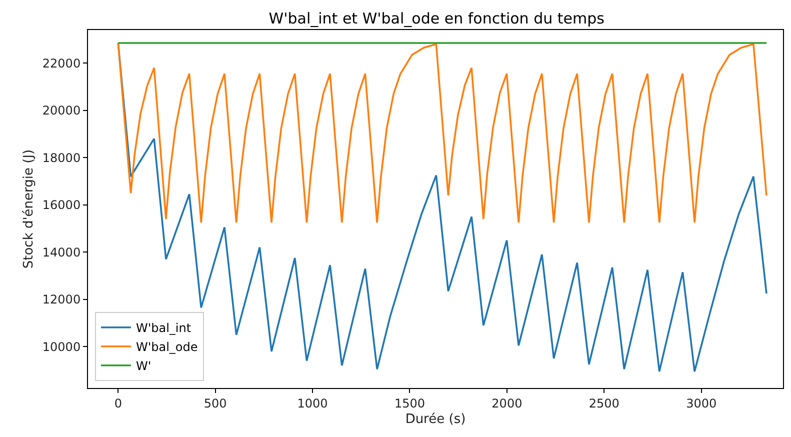  What do you see at coordinates (61, 157) in the screenshot?
I see `y-tick-label: 18000` at bounding box center [61, 157].